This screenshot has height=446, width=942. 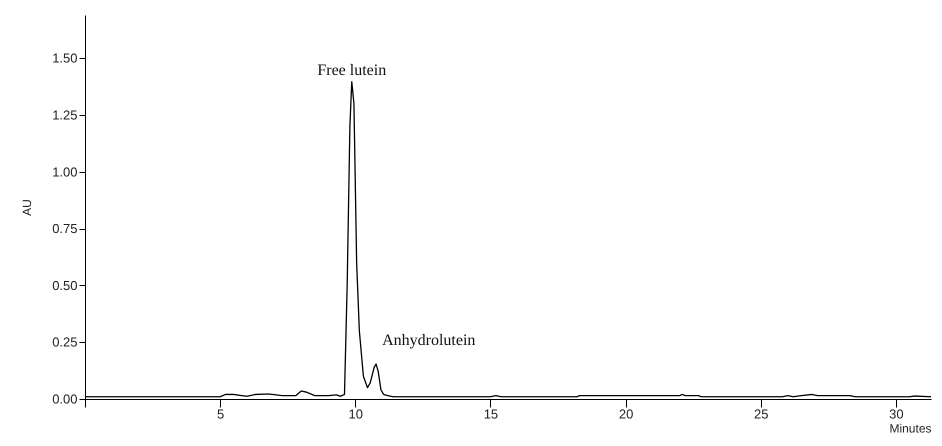 What do you see at coordinates (896, 414) in the screenshot?
I see `x-tick-label: 30` at bounding box center [896, 414].